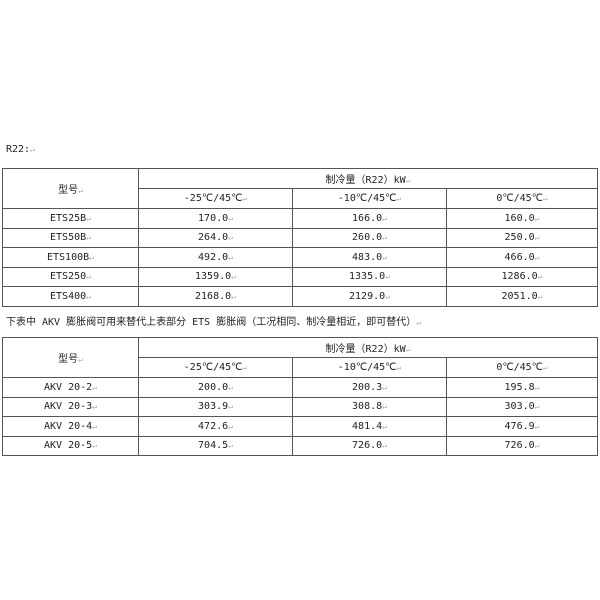 The image size is (600, 600). I want to click on table-cell: AKV 20-3↵, so click(70, 406).